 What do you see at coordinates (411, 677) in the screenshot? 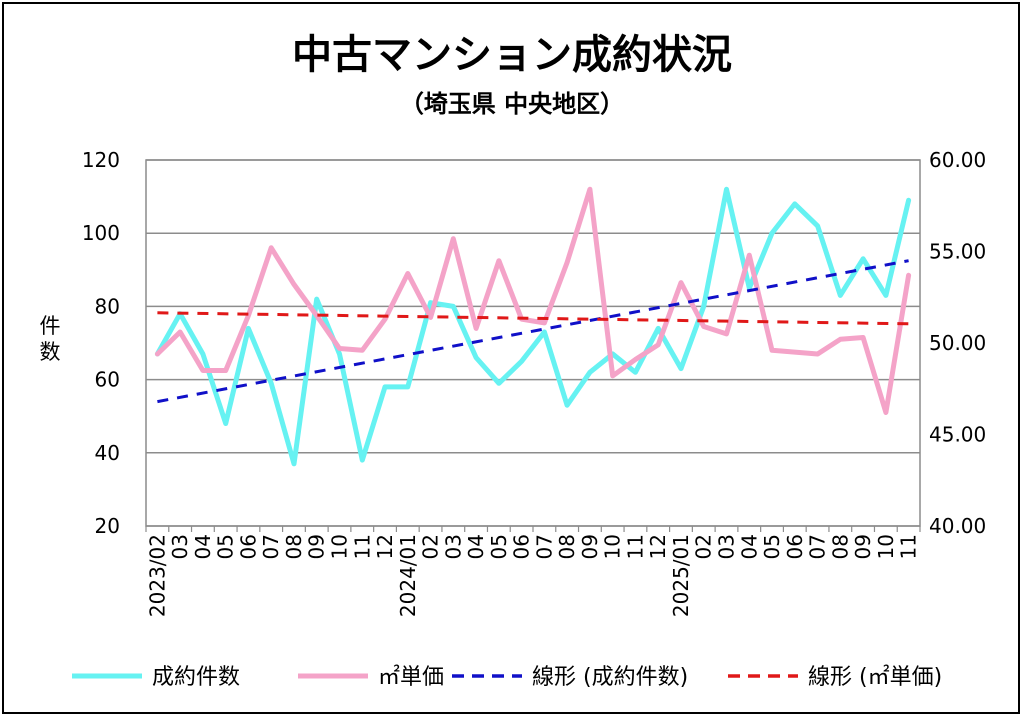
I see `legend-label-1: ㎡単価` at bounding box center [411, 677].